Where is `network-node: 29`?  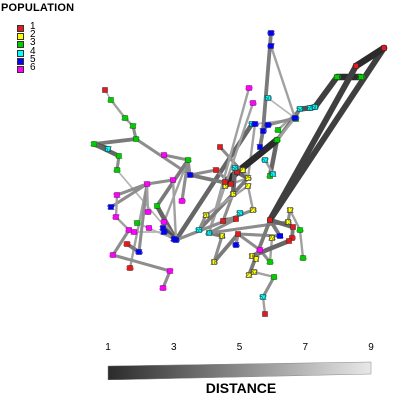
network-node: 29 is located at coordinates (164, 233).